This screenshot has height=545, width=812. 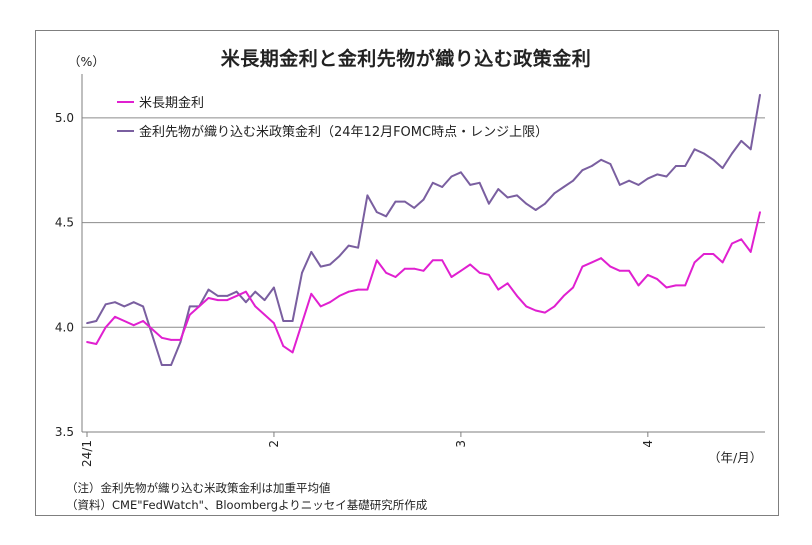 I want to click on y-axis-label: （%）, so click(x=86, y=61).